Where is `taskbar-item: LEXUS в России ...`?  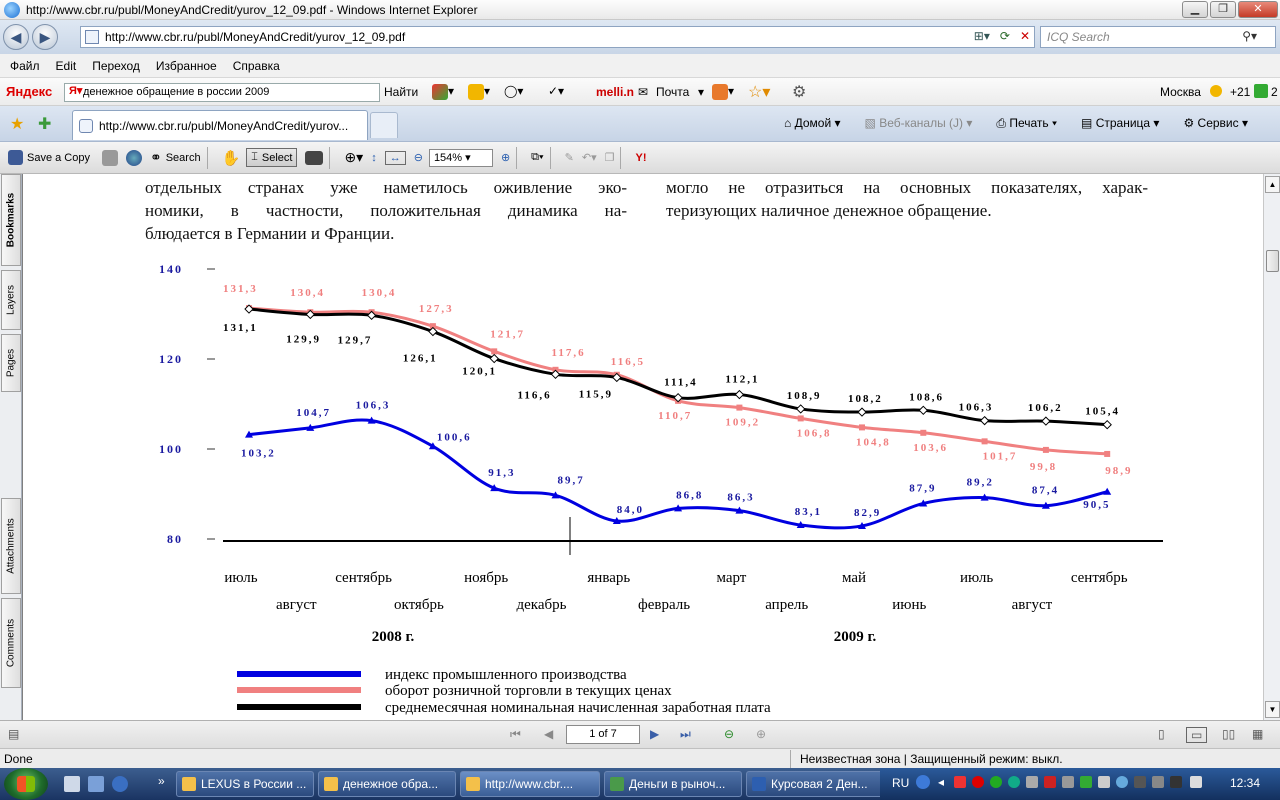 taskbar-item: LEXUS в России ... is located at coordinates (245, 784).